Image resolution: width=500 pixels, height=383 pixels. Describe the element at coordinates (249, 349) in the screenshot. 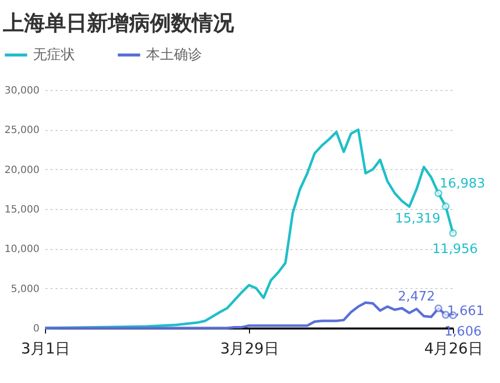

I see `x-tick-label: 3月29日` at that location.